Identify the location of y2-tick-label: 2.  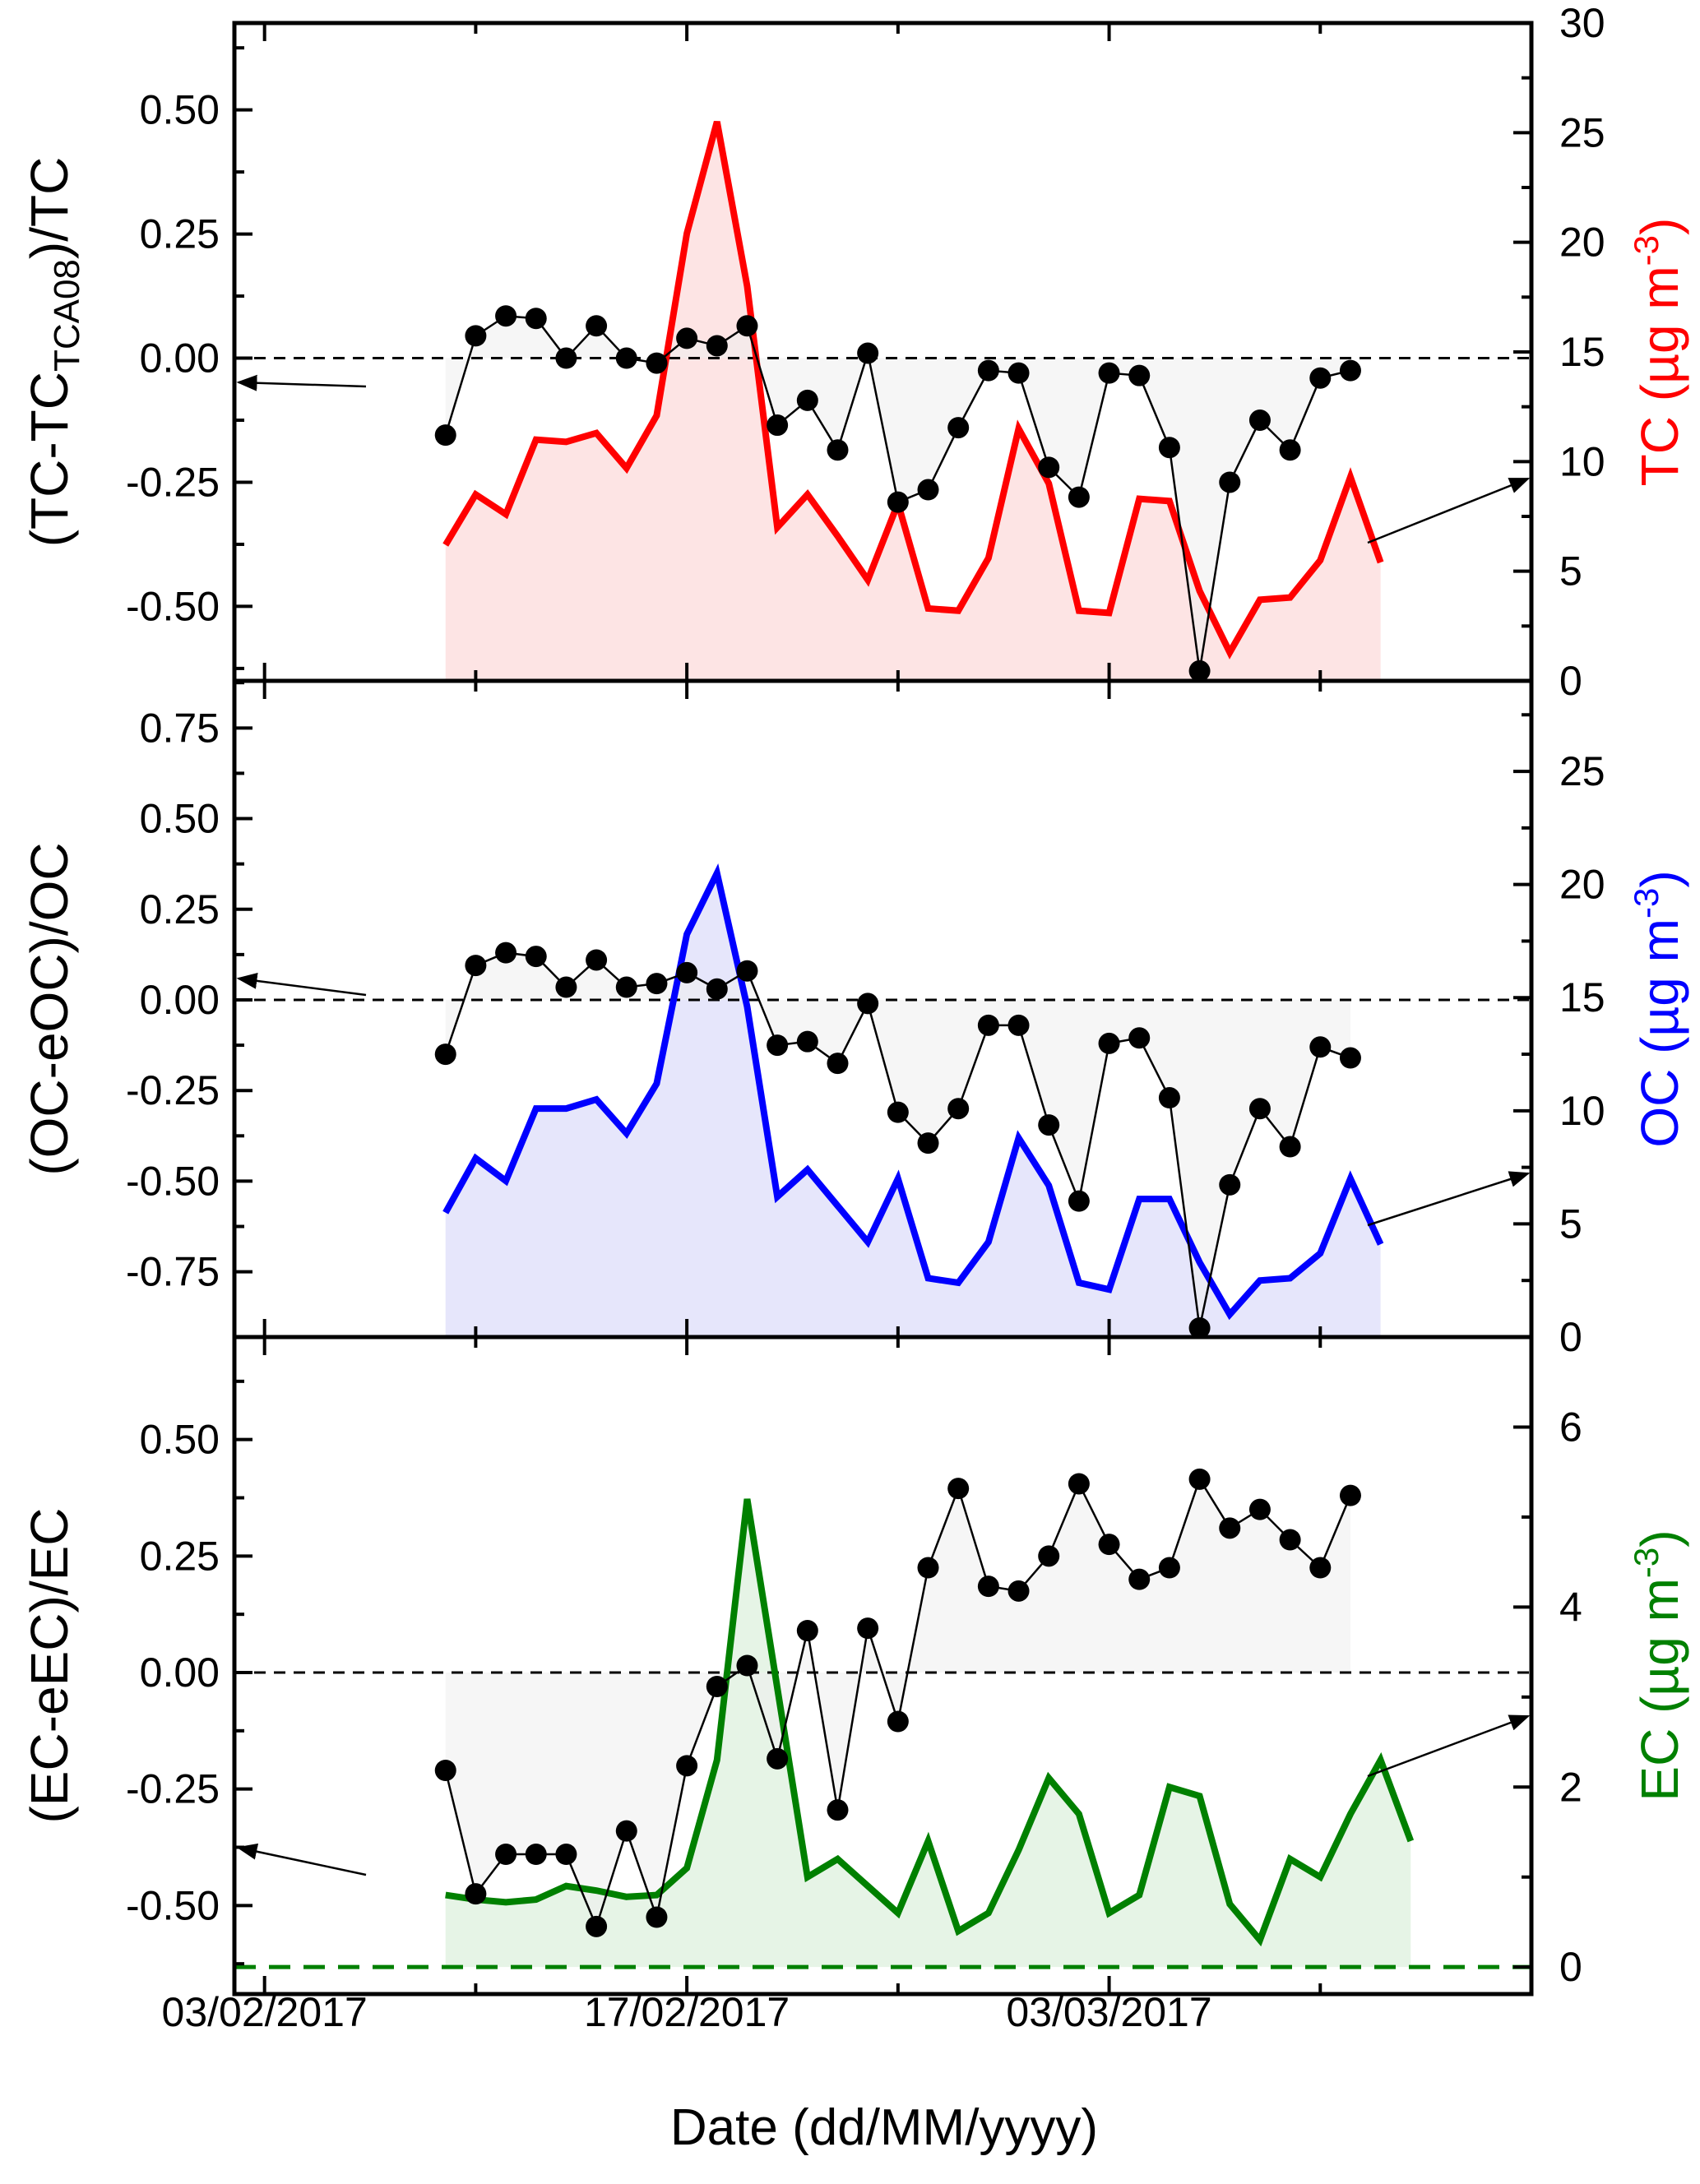
(1570, 1787).